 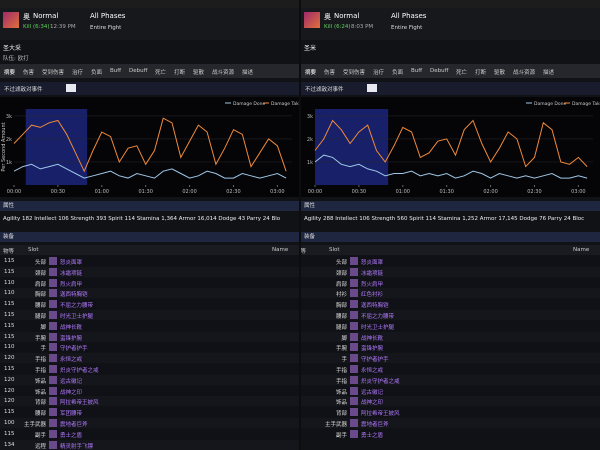 What do you see at coordinates (12, 48) in the screenshot?
I see `player-name: 圣大采` at bounding box center [12, 48].